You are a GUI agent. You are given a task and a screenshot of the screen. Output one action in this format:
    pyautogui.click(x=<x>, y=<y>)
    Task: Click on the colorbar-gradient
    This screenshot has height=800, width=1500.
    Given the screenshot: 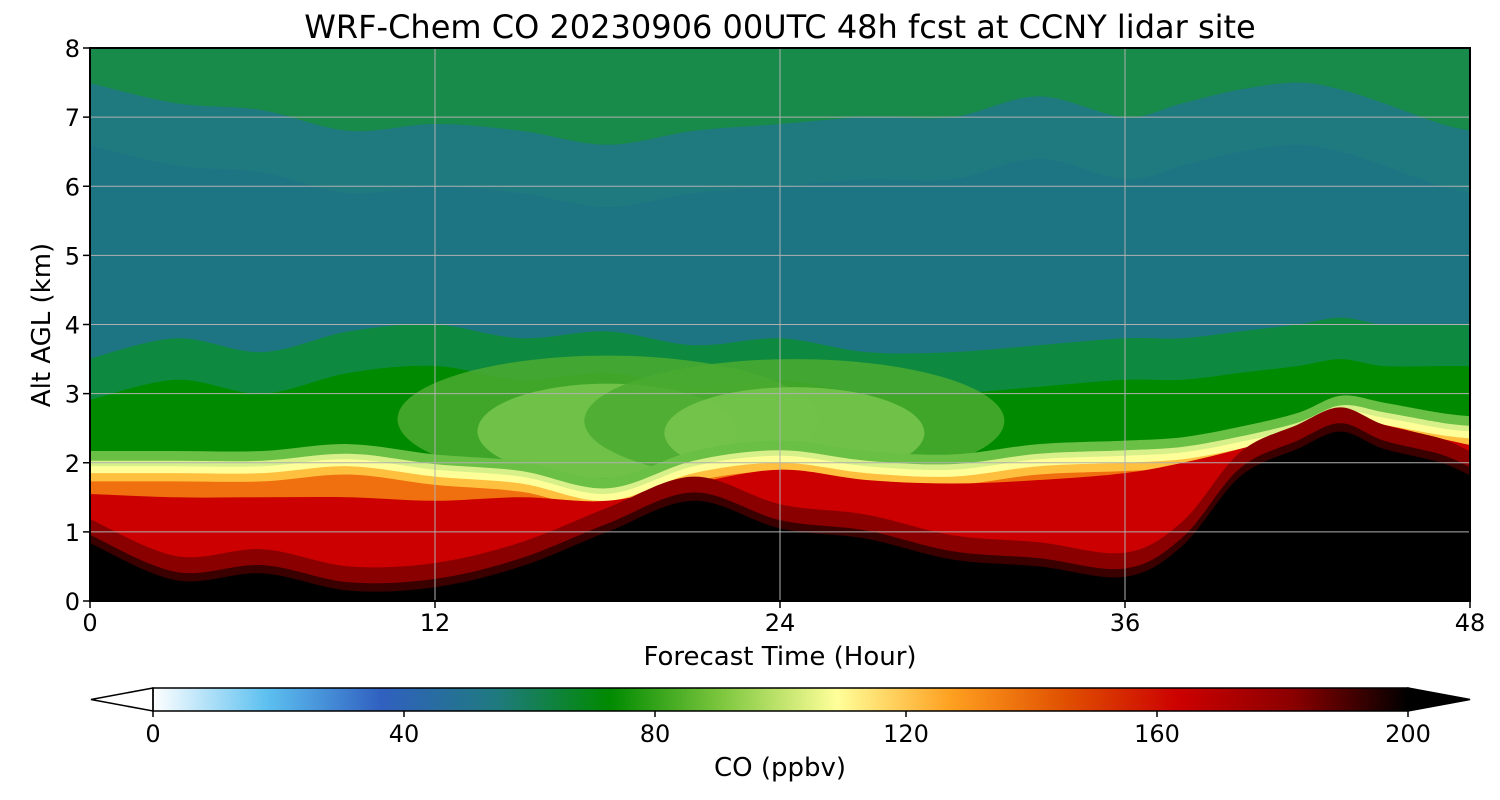 What is the action you would take?
    pyautogui.click(x=780, y=699)
    